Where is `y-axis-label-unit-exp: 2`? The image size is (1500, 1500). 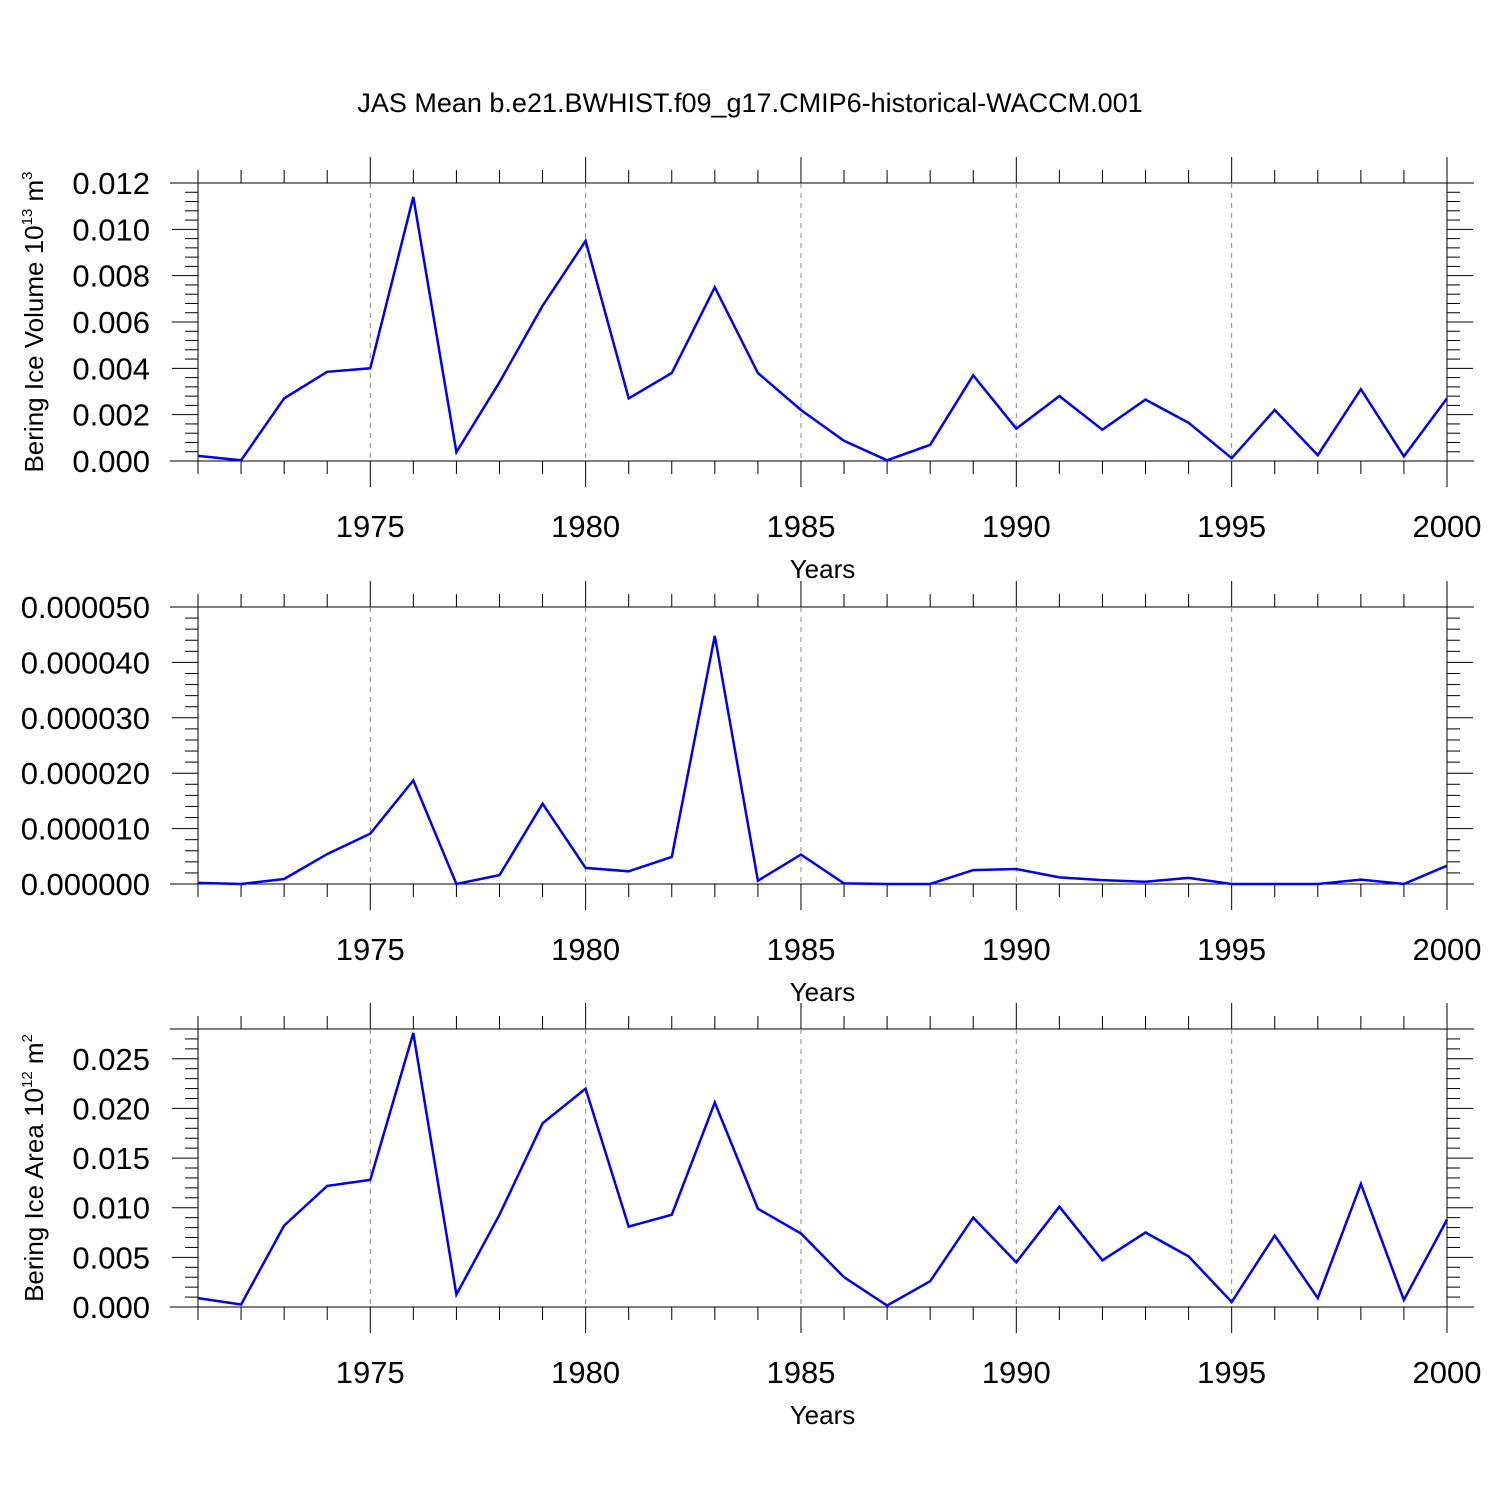
y-axis-label-unit-exp: 2 is located at coordinates (27, 1038).